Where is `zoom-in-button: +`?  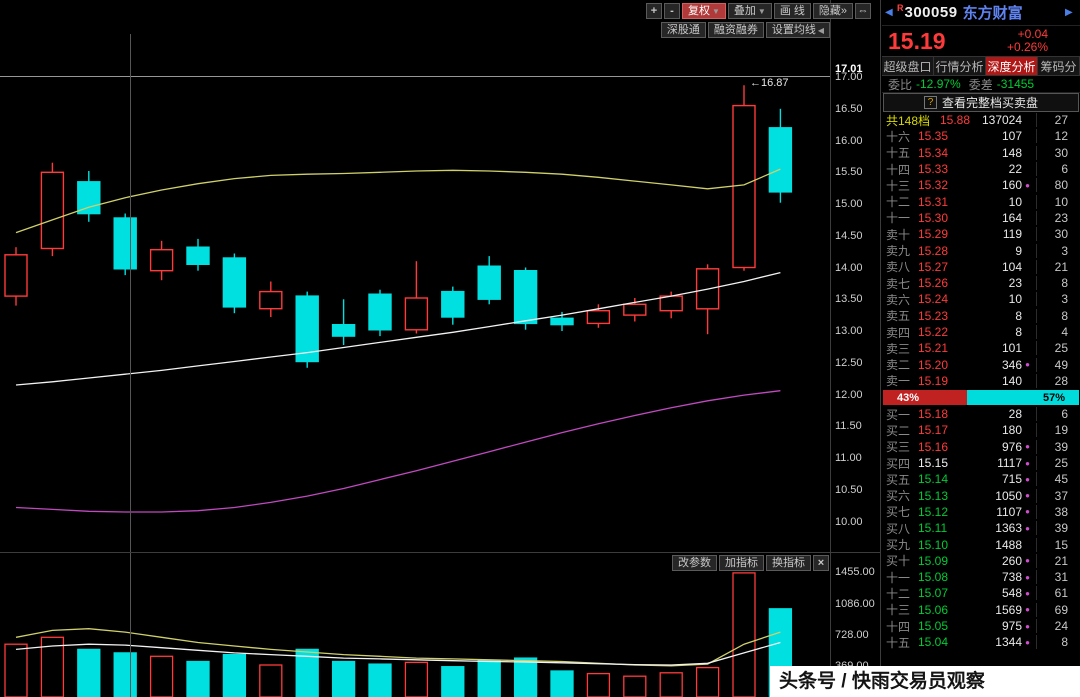
zoom-in-button: + is located at coordinates (653, 11).